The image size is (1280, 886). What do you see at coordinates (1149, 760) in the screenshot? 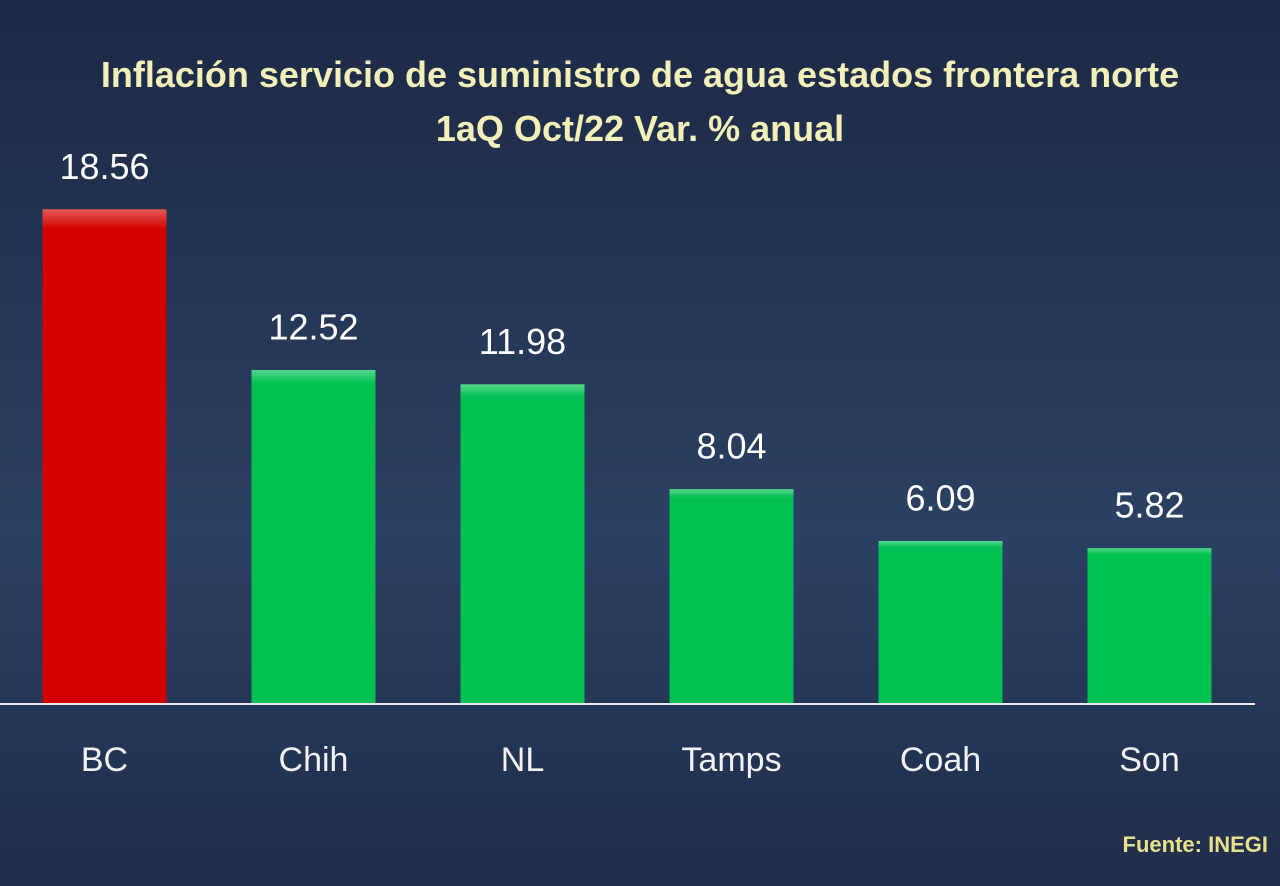
I see `x-tick-label: Son` at bounding box center [1149, 760].